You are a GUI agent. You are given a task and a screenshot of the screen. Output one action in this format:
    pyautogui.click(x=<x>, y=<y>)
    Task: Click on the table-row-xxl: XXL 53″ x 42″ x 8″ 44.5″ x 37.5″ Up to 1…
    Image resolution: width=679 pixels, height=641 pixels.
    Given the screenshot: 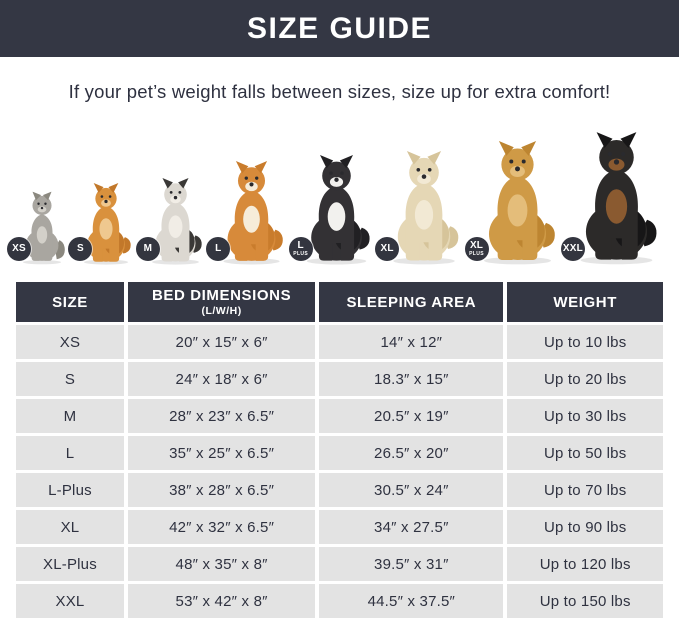 What is the action you would take?
    pyautogui.click(x=339, y=601)
    